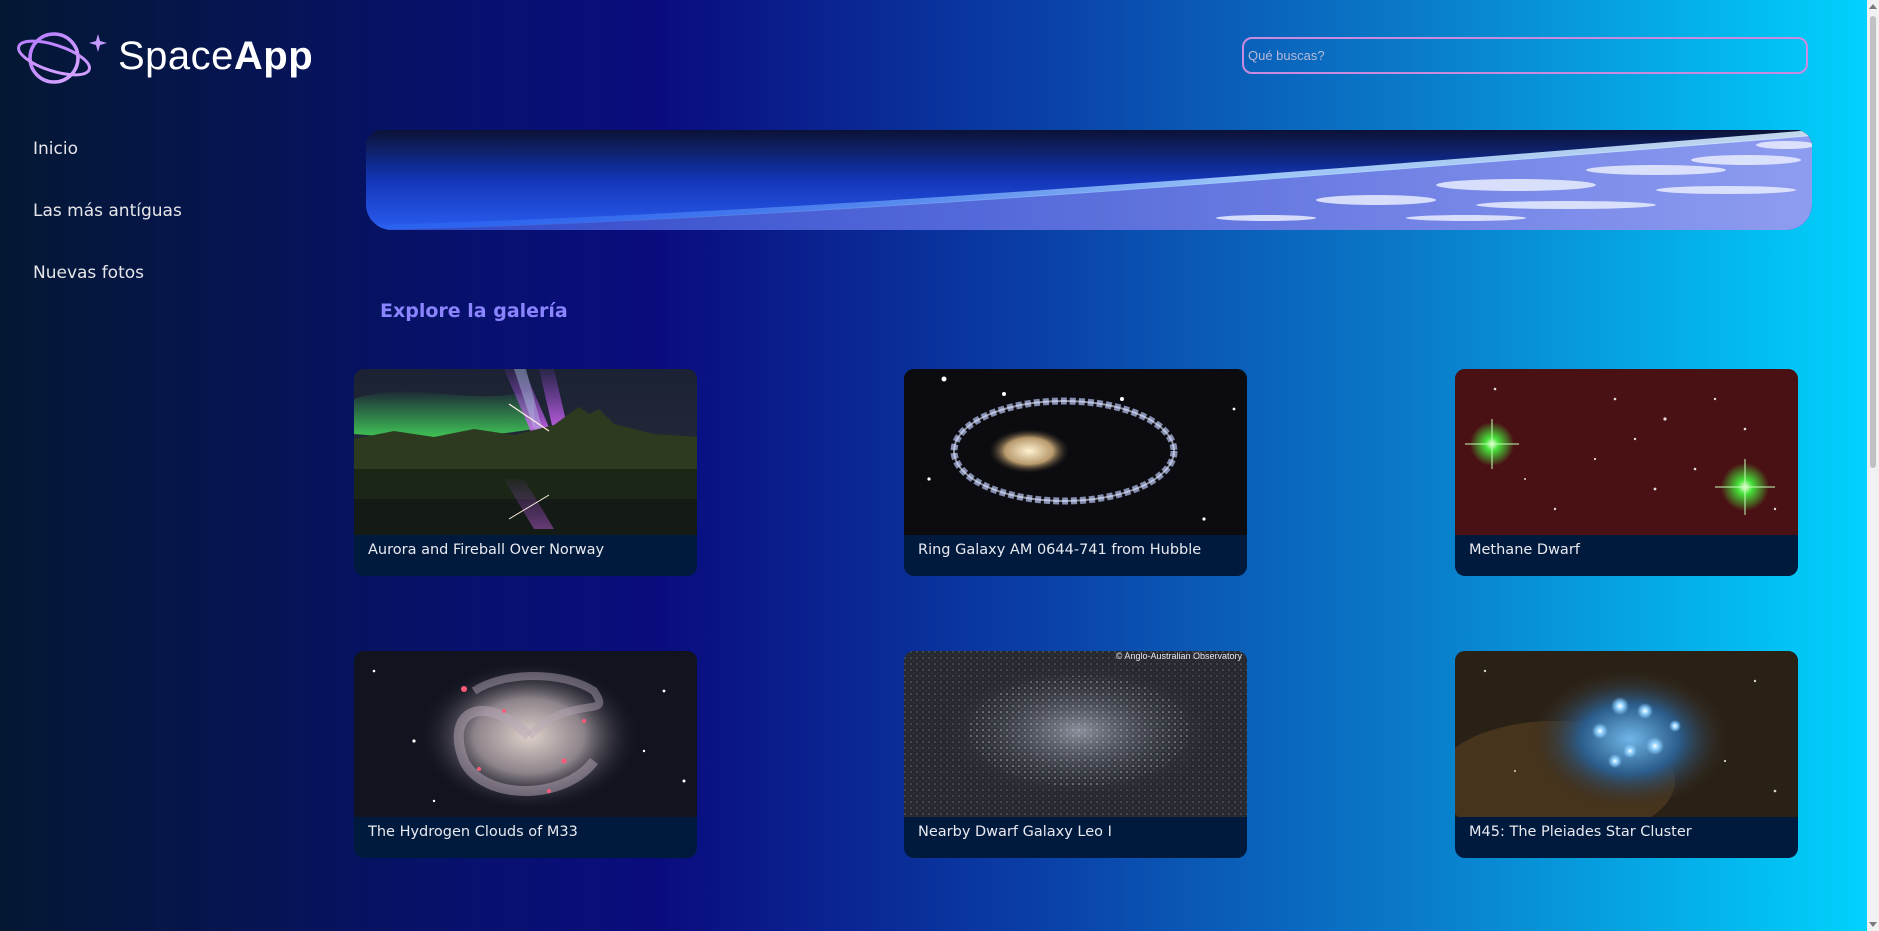 This screenshot has width=1879, height=931. I want to click on card-caption: Ring Galaxy AM 0644-741 from Hubble, so click(1060, 550).